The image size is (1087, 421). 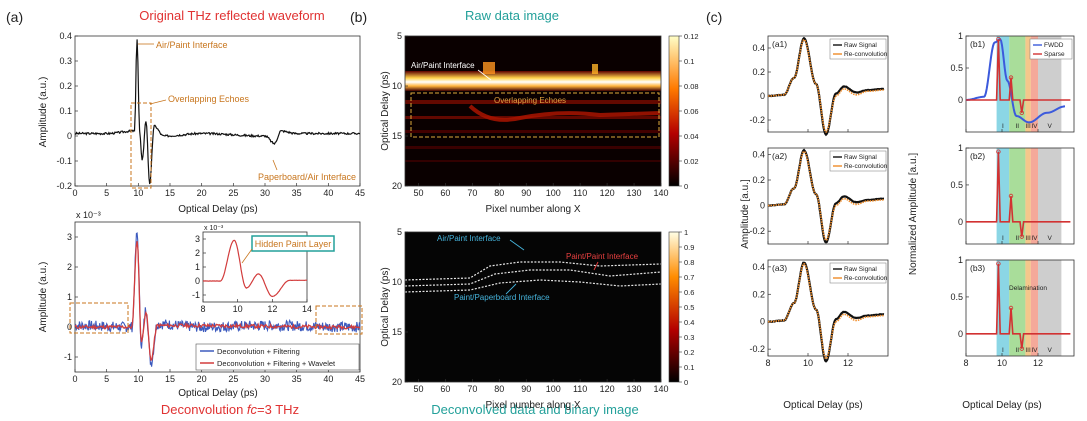 What do you see at coordinates (1034, 308) in the screenshot?
I see `region-IV` at bounding box center [1034, 308].